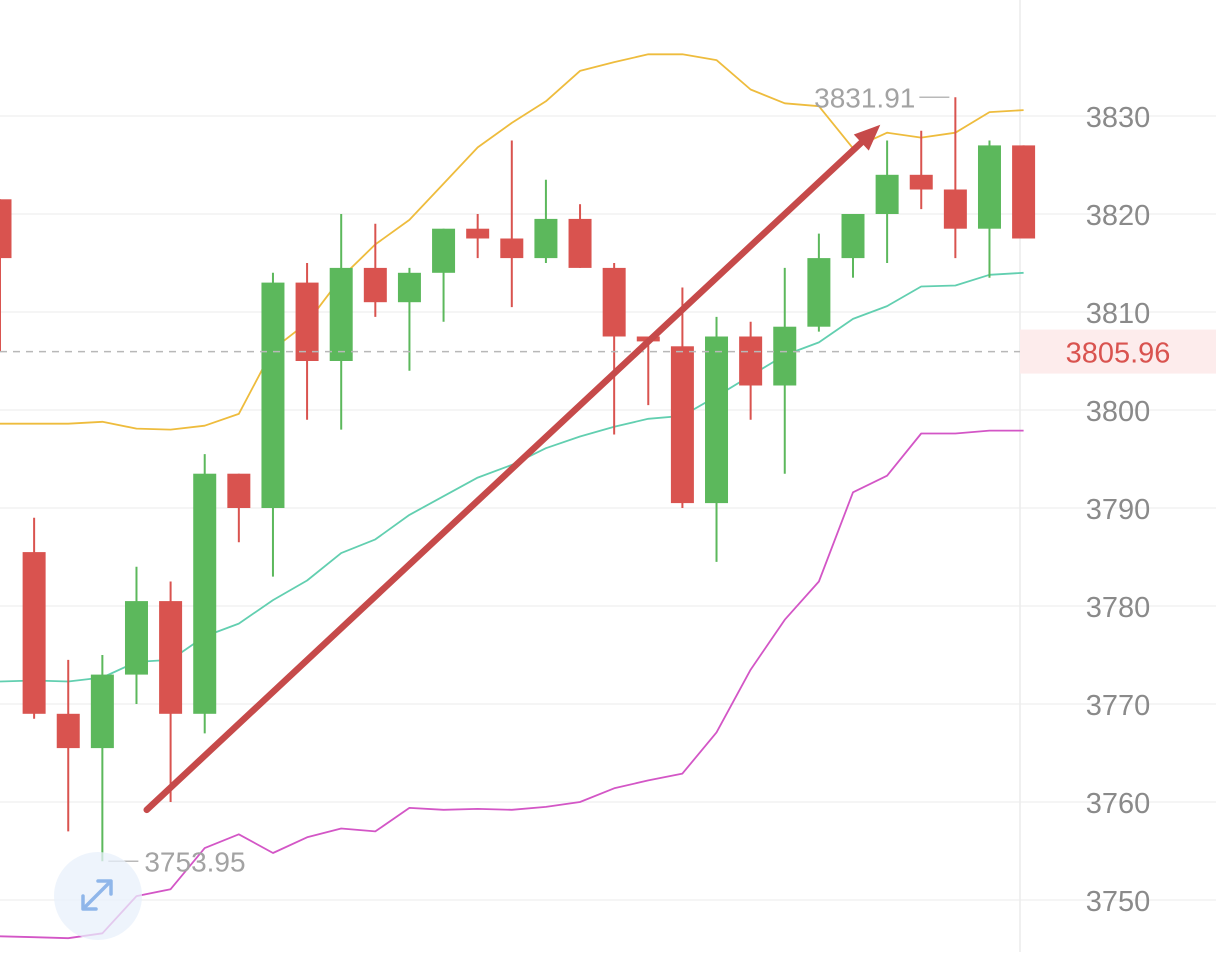  What do you see at coordinates (867, 137) in the screenshot?
I see `trend-arrow-head` at bounding box center [867, 137].